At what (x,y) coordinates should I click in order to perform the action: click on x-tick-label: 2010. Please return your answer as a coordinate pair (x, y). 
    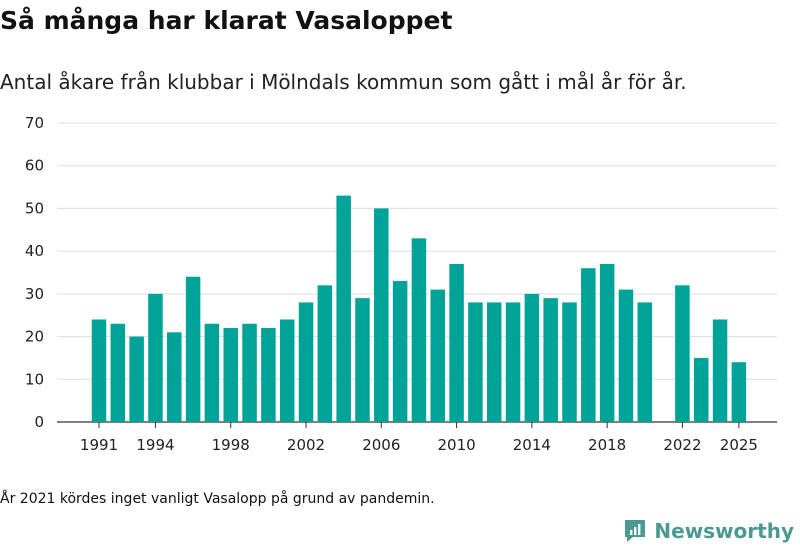
    Looking at the image, I should click on (456, 445).